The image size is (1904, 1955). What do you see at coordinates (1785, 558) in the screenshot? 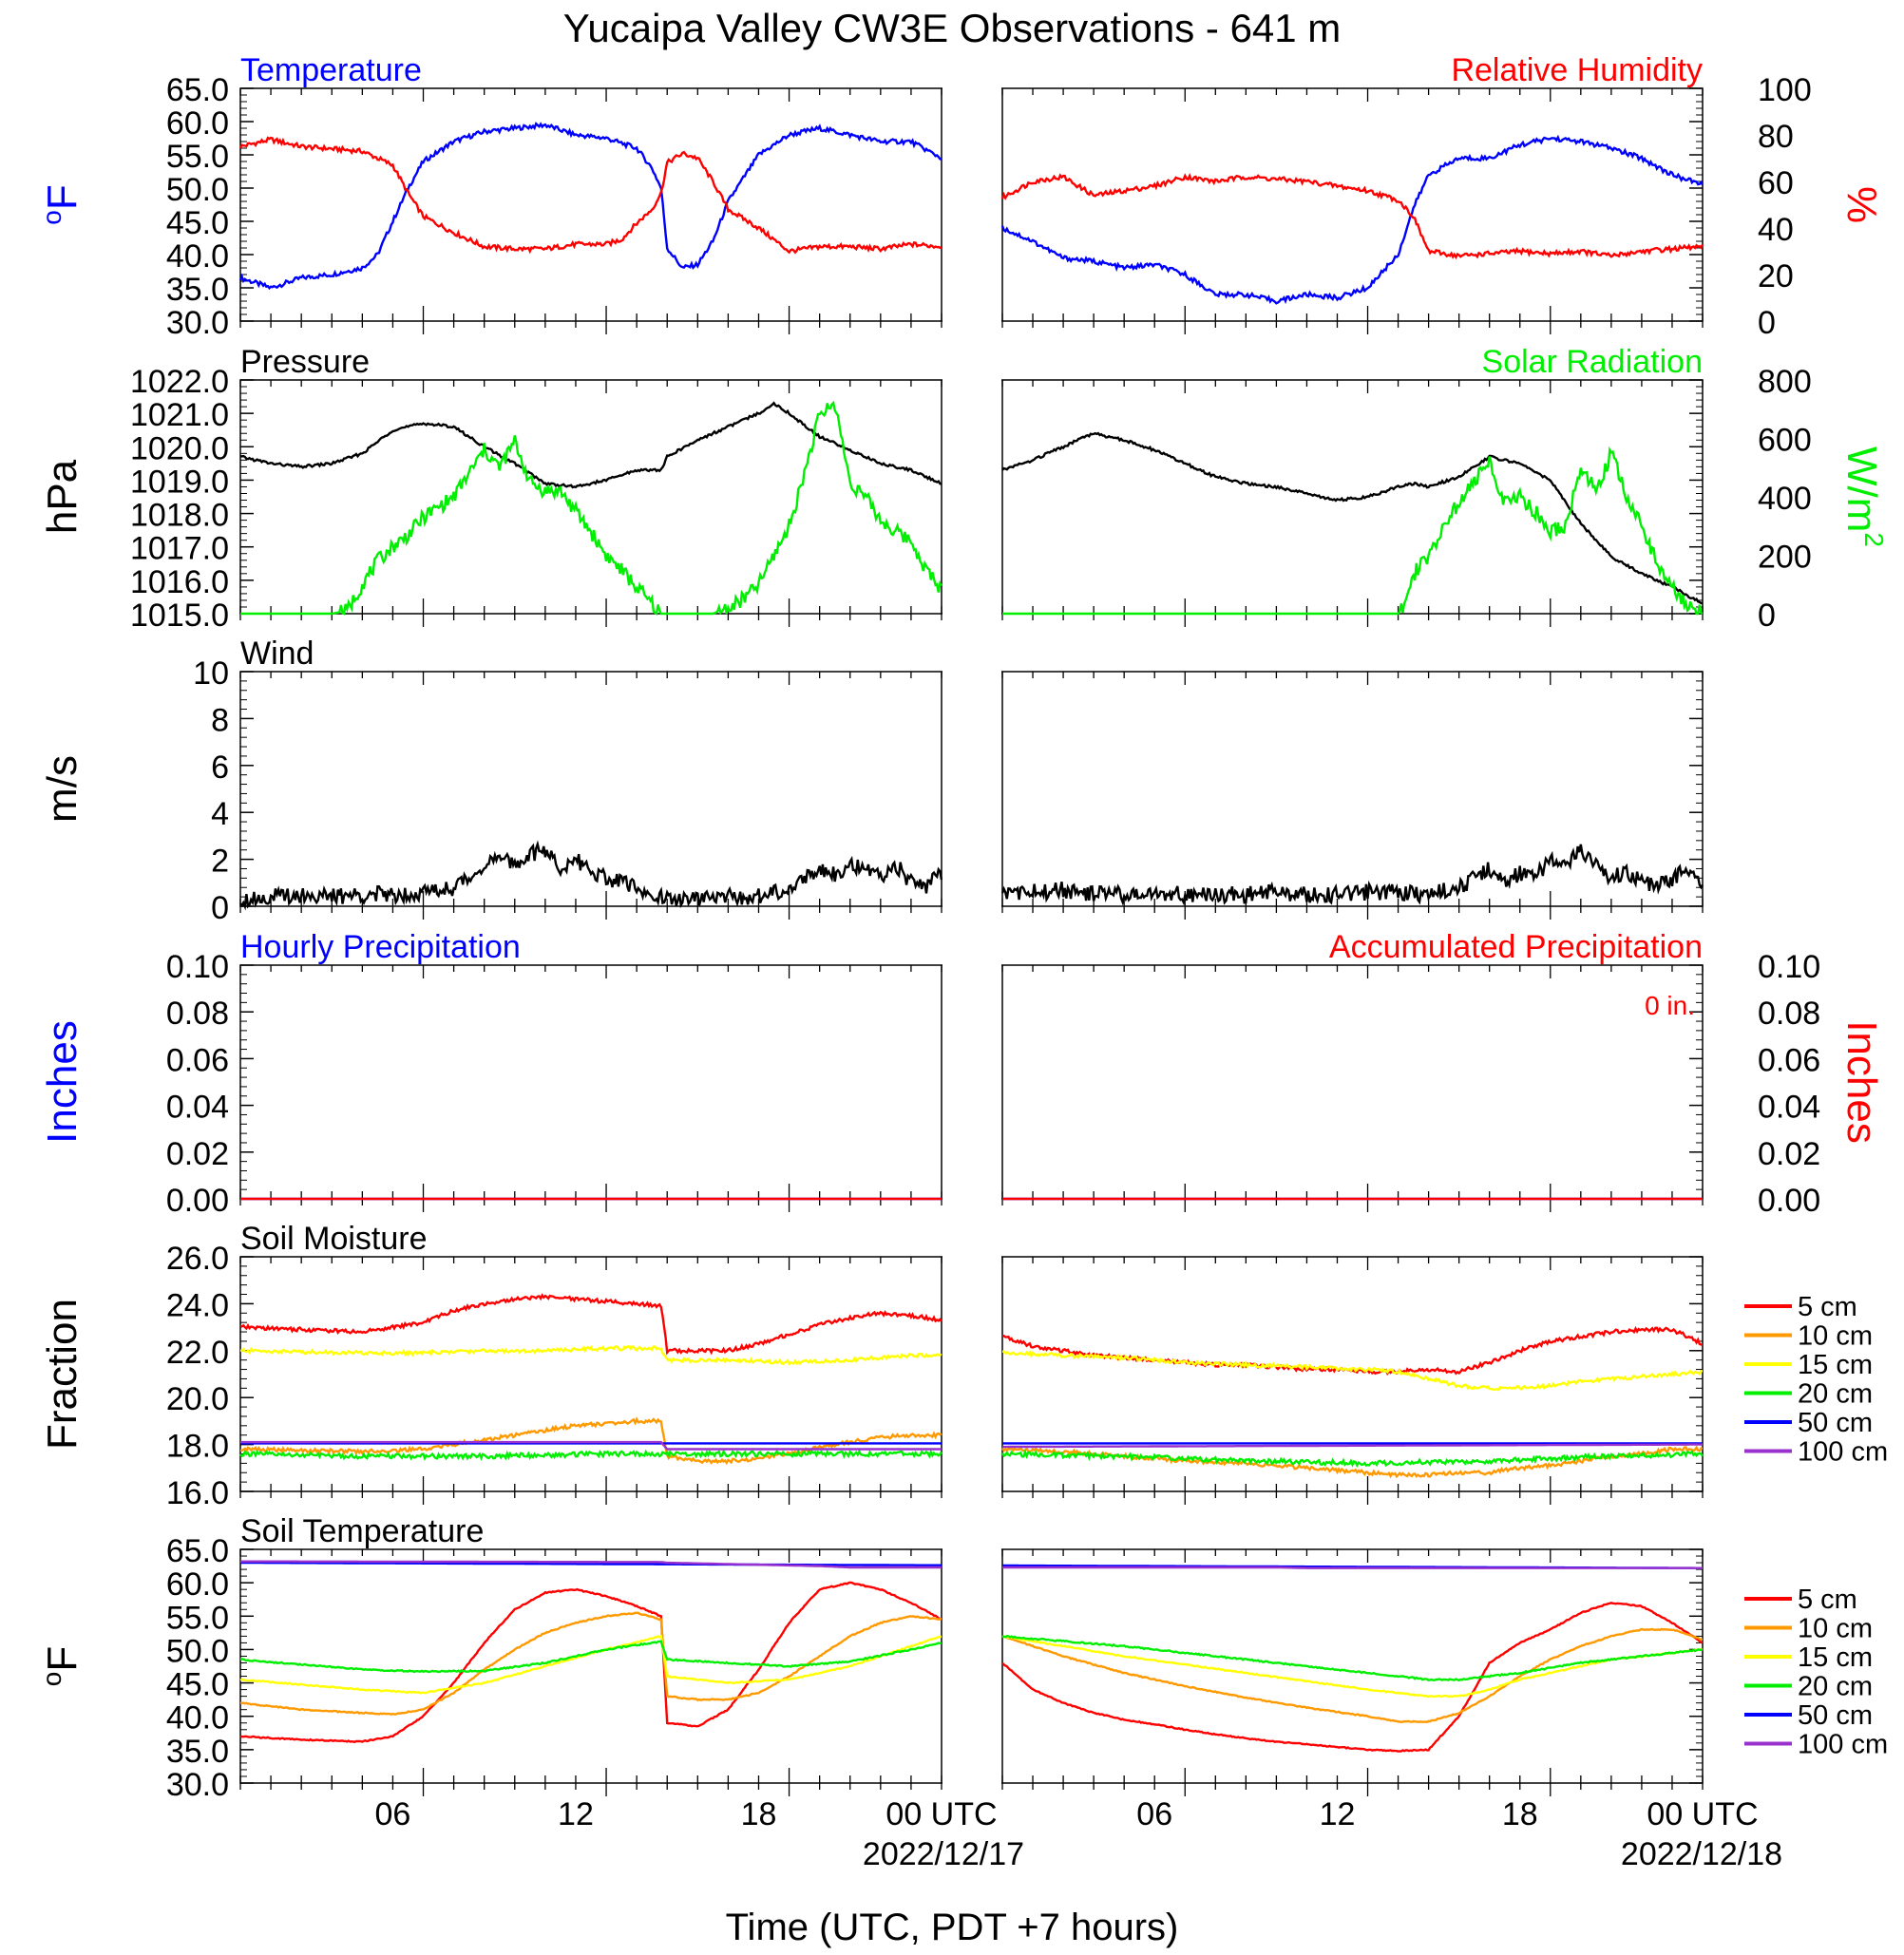
I see `y-right-tick-label: 200` at bounding box center [1785, 558].